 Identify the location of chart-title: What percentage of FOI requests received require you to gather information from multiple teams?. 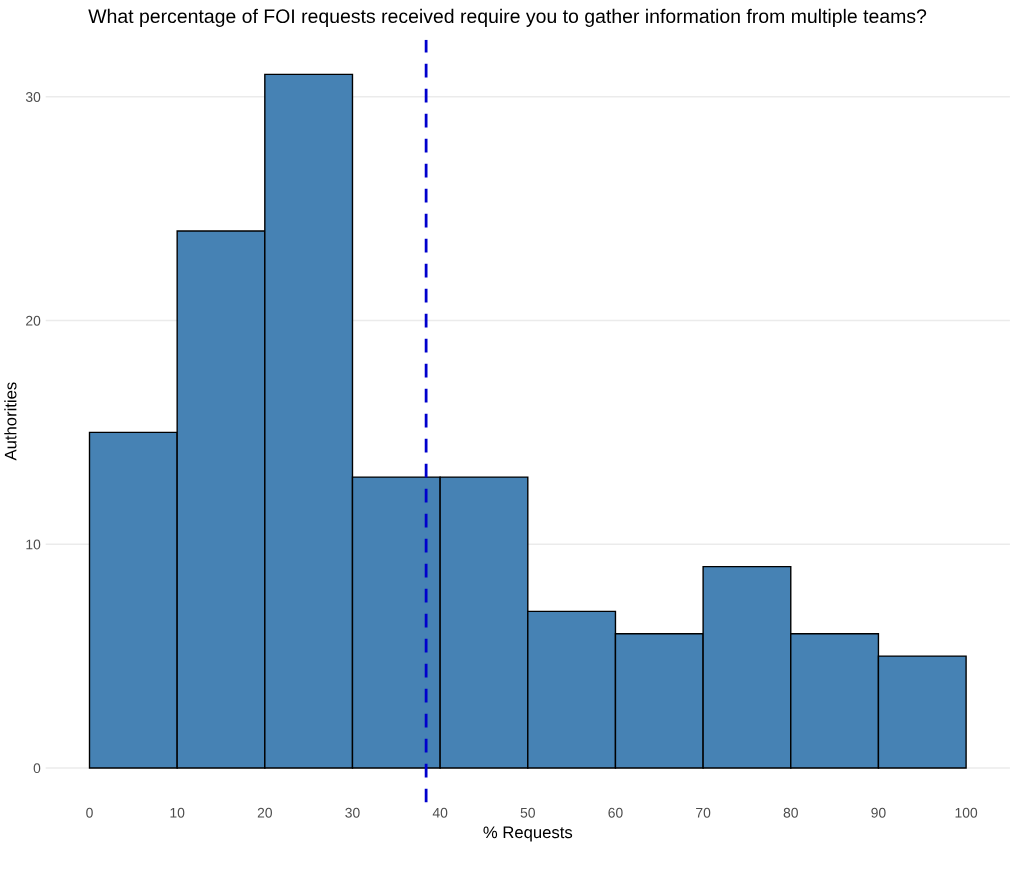
(507, 17).